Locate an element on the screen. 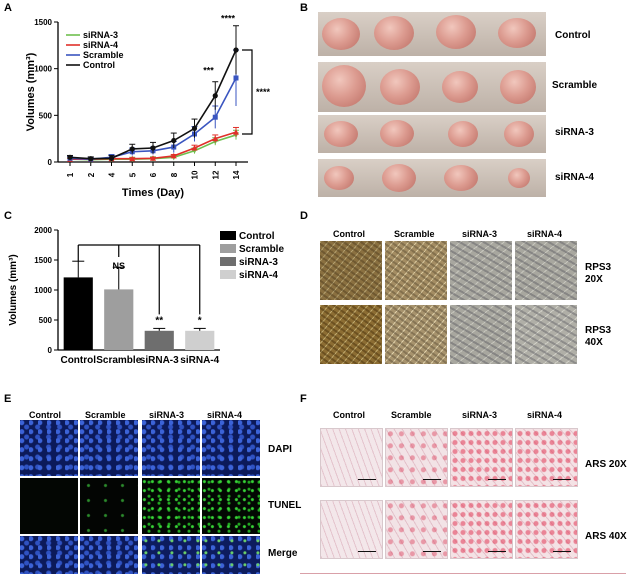 The width and height of the screenshot is (630, 579). legend-label: siRNA-3 is located at coordinates (100, 35).